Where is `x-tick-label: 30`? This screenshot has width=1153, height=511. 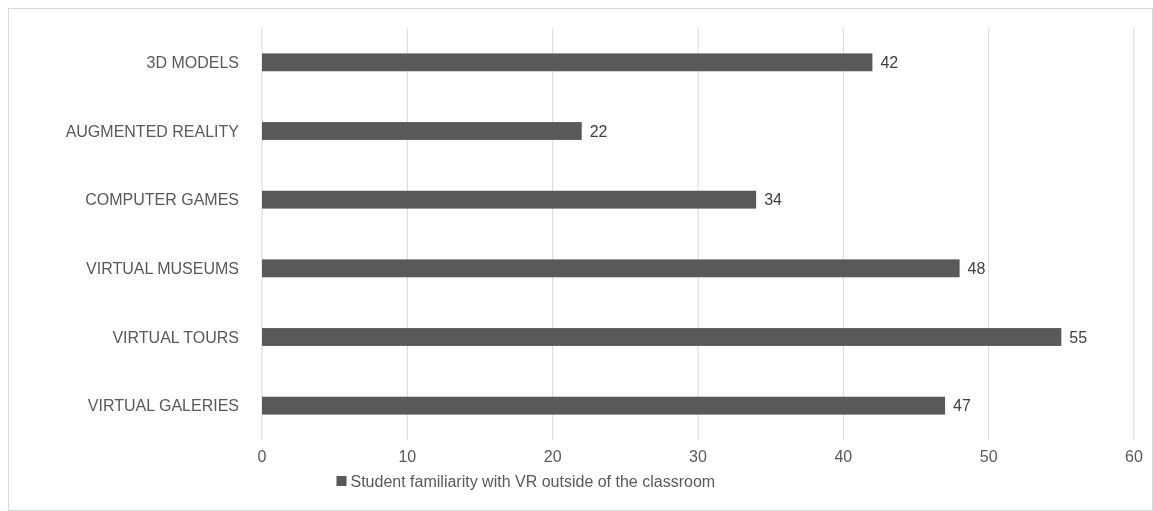
x-tick-label: 30 is located at coordinates (698, 456).